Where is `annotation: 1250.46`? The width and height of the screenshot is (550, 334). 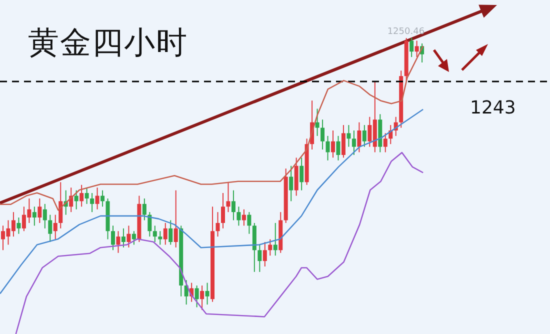 annotation: 1250.46 is located at coordinates (406, 32).